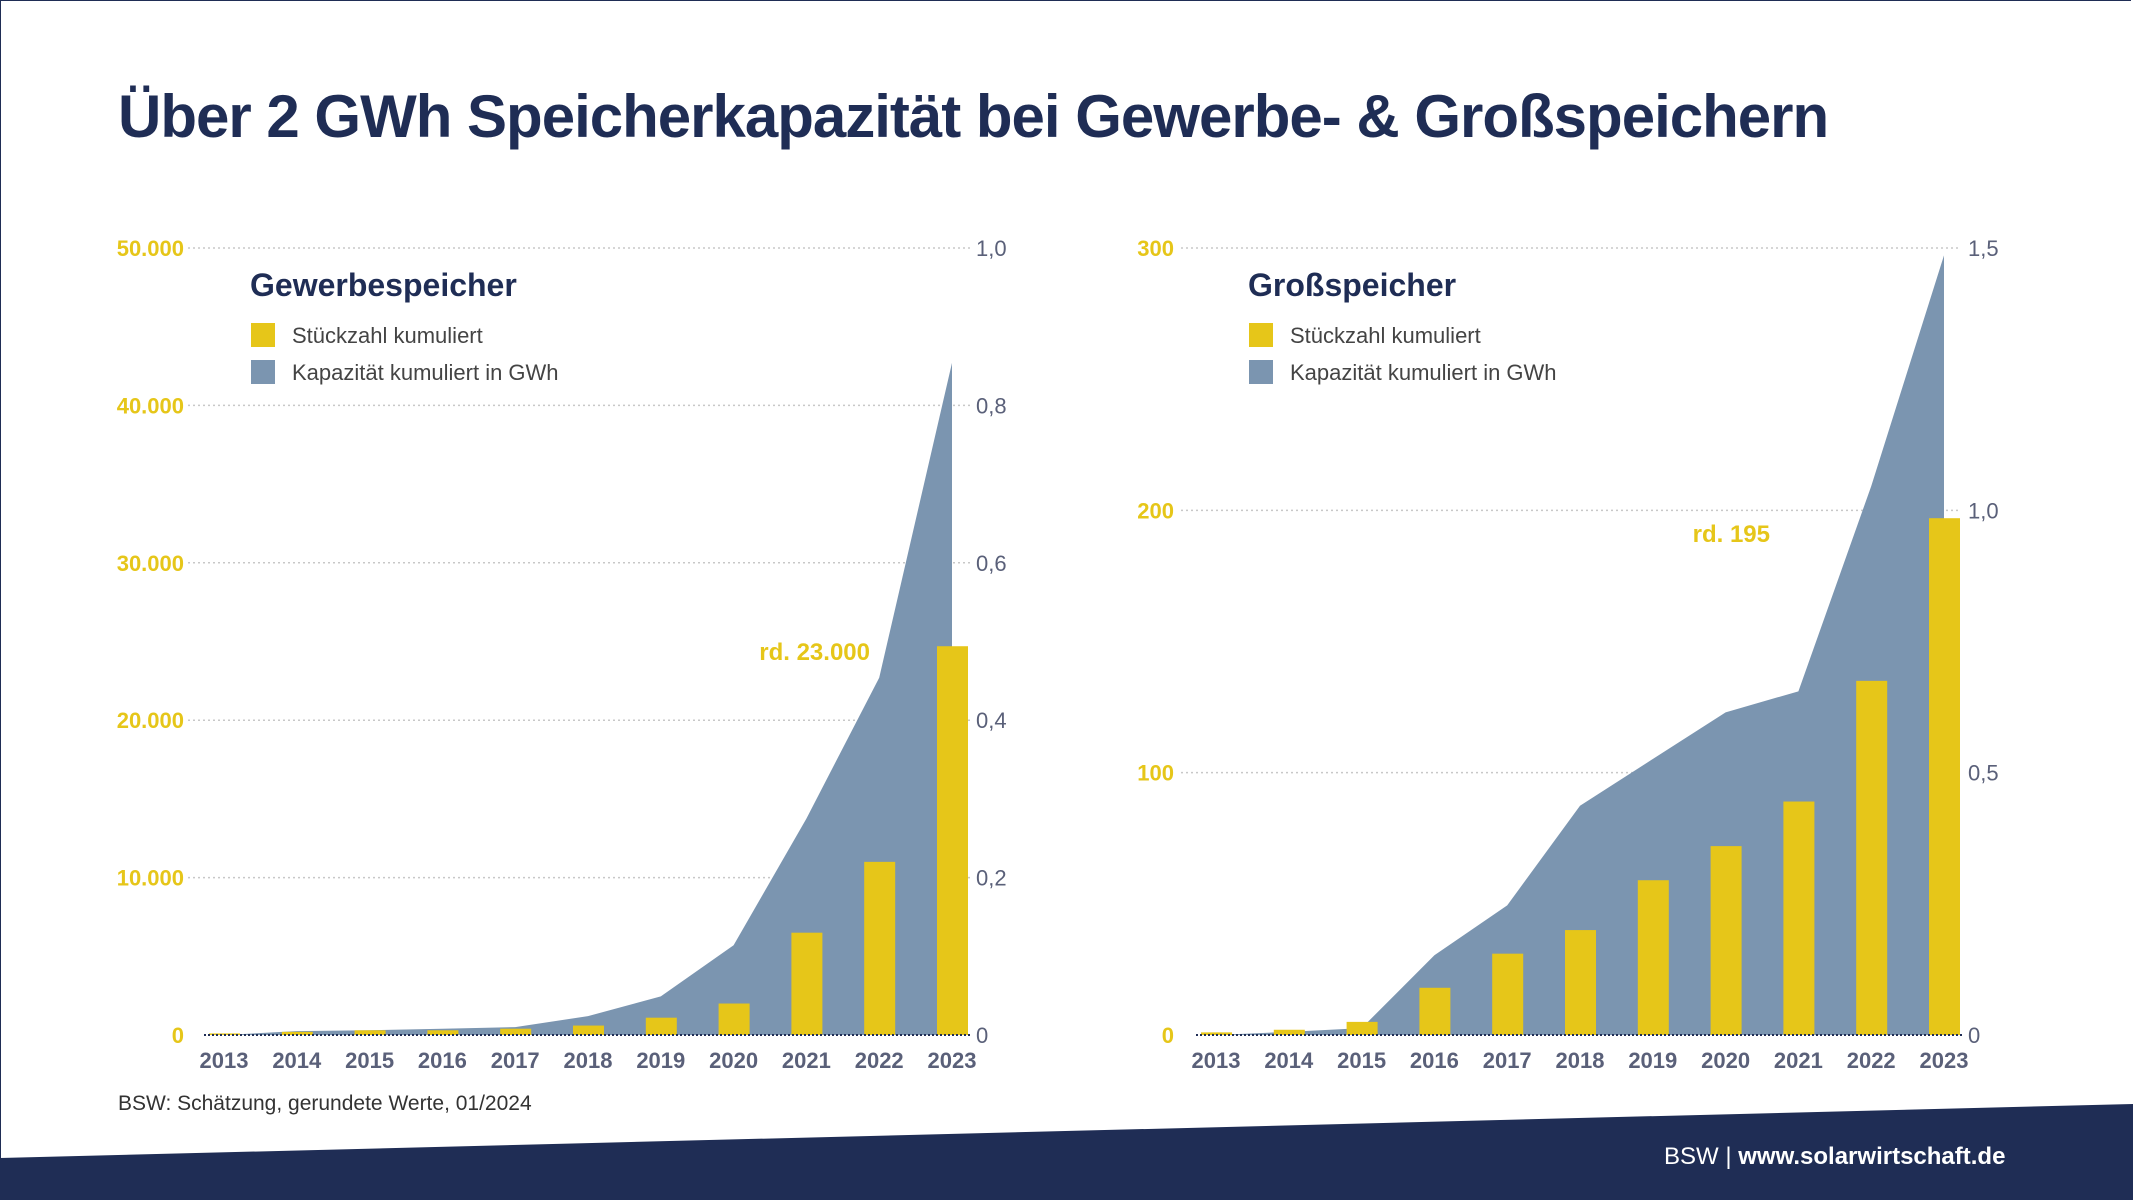  What do you see at coordinates (1731, 534) in the screenshot?
I see `annotation-label: rd. 195` at bounding box center [1731, 534].